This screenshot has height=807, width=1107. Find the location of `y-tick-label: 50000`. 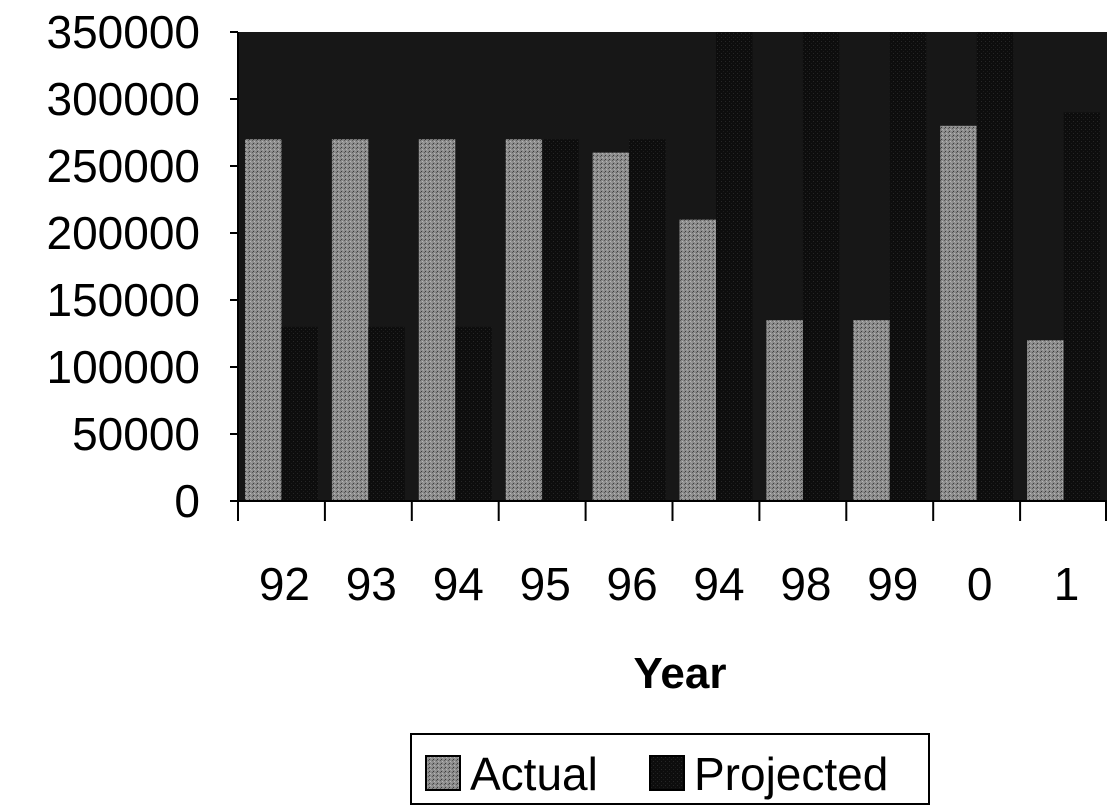

y-tick-label: 50000 is located at coordinates (136, 434).